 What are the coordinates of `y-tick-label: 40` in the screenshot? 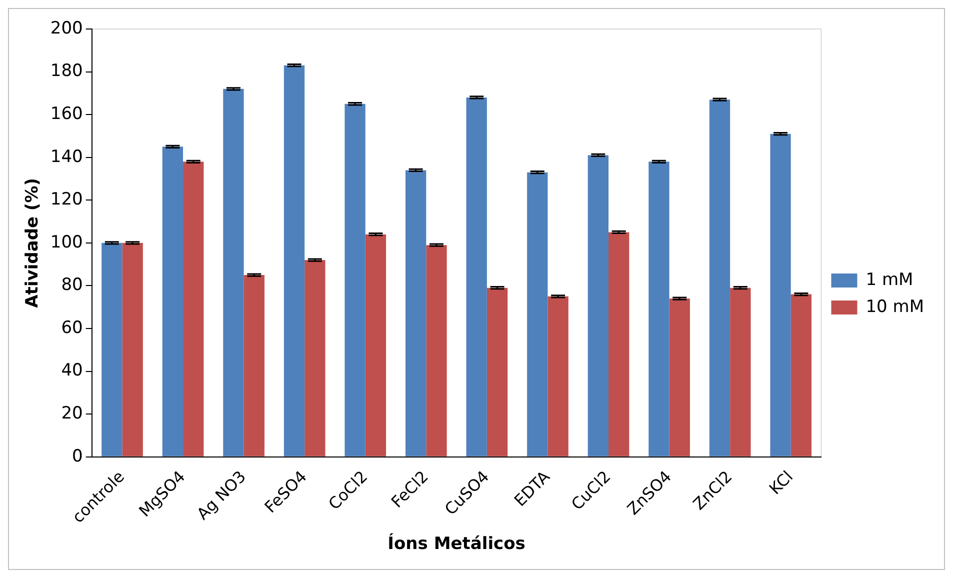 It's located at (72, 370).